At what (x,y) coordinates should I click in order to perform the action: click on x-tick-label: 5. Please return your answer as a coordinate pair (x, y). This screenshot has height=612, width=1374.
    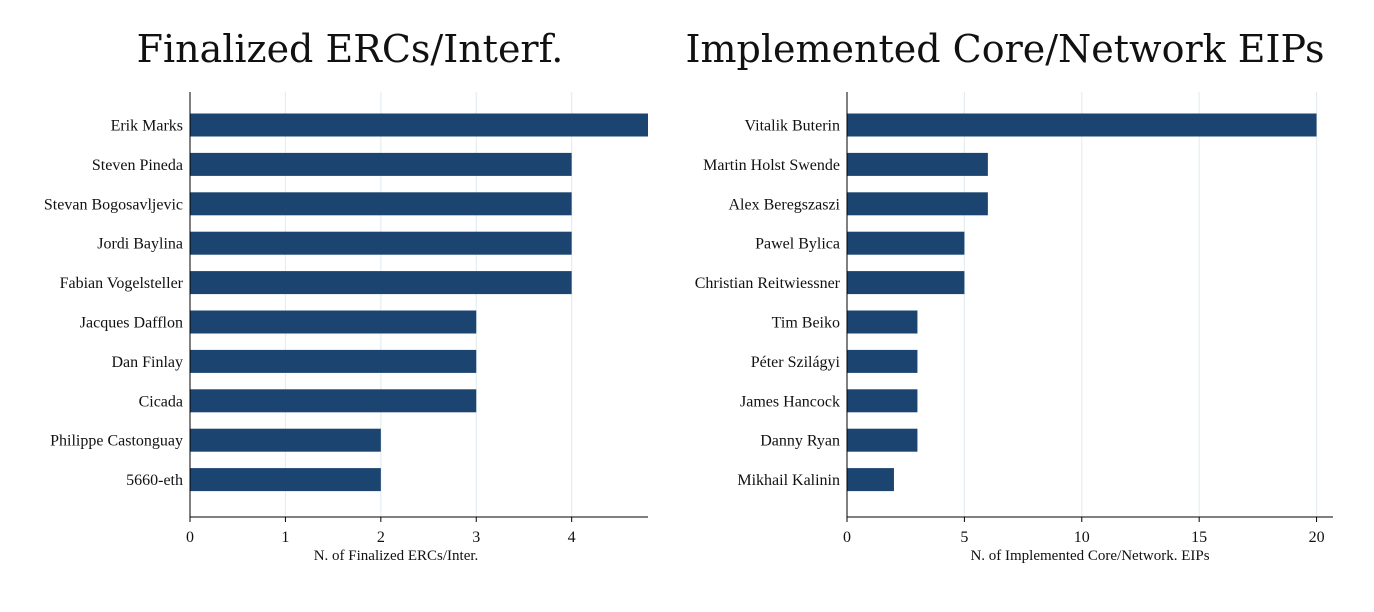
    Looking at the image, I should click on (964, 537).